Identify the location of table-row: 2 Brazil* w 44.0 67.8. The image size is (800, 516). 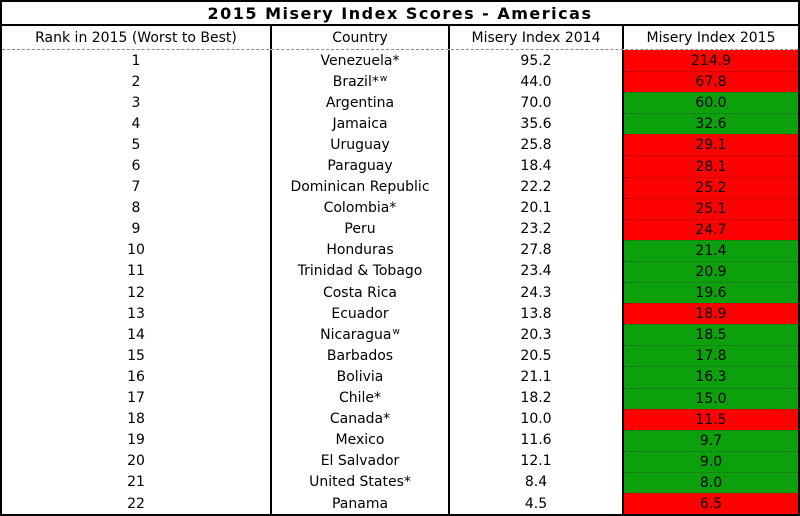
(400, 82).